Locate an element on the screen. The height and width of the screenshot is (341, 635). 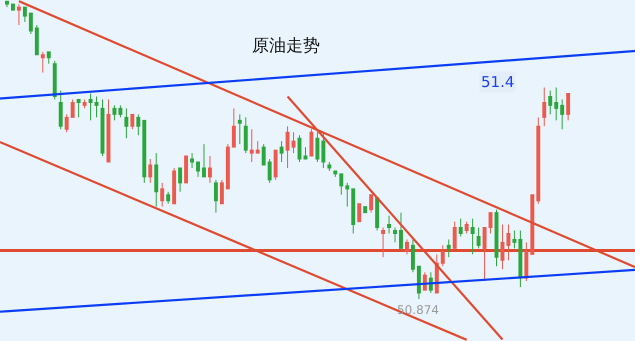
annotation: 50.874 is located at coordinates (418, 310).